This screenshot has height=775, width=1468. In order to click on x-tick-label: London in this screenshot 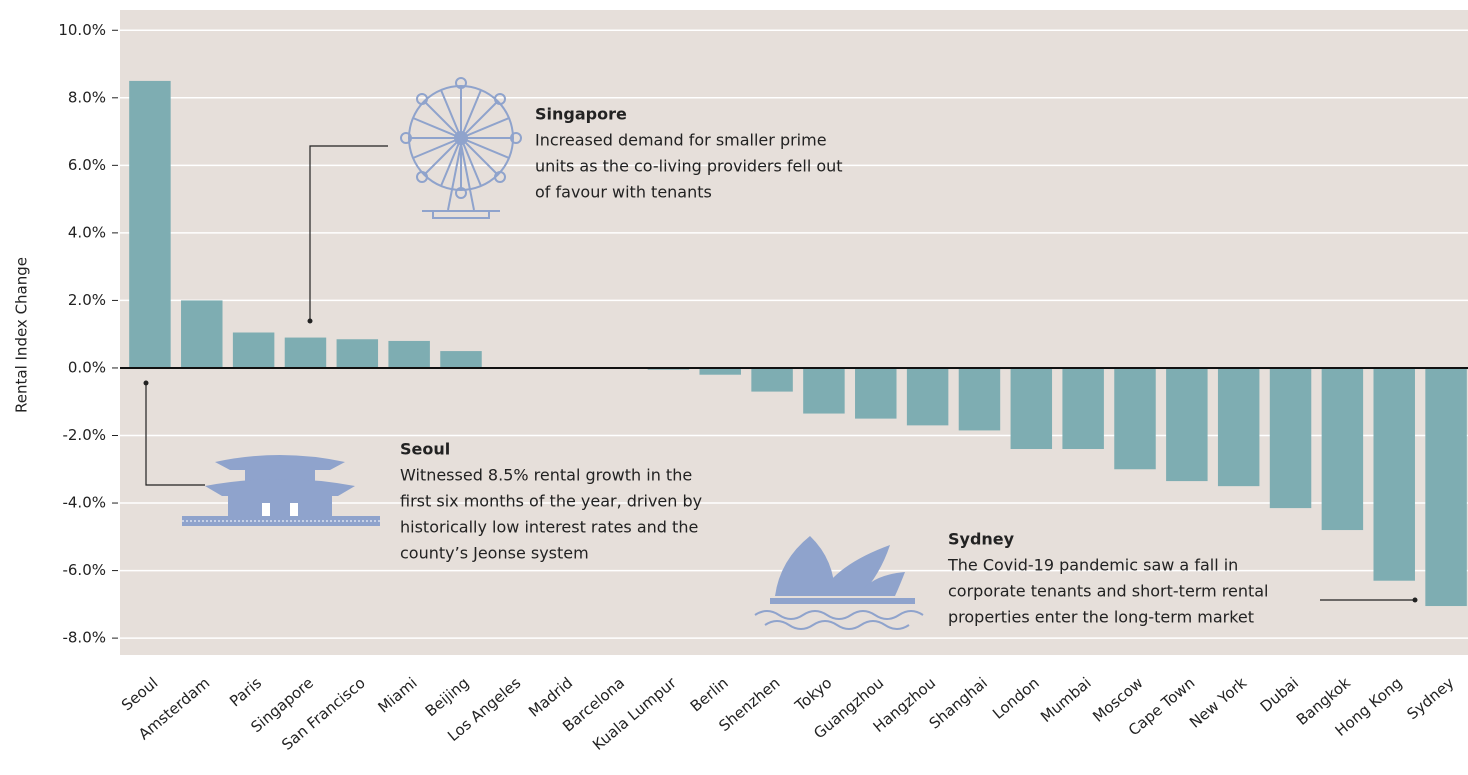, I will do `click(1016, 698)`.